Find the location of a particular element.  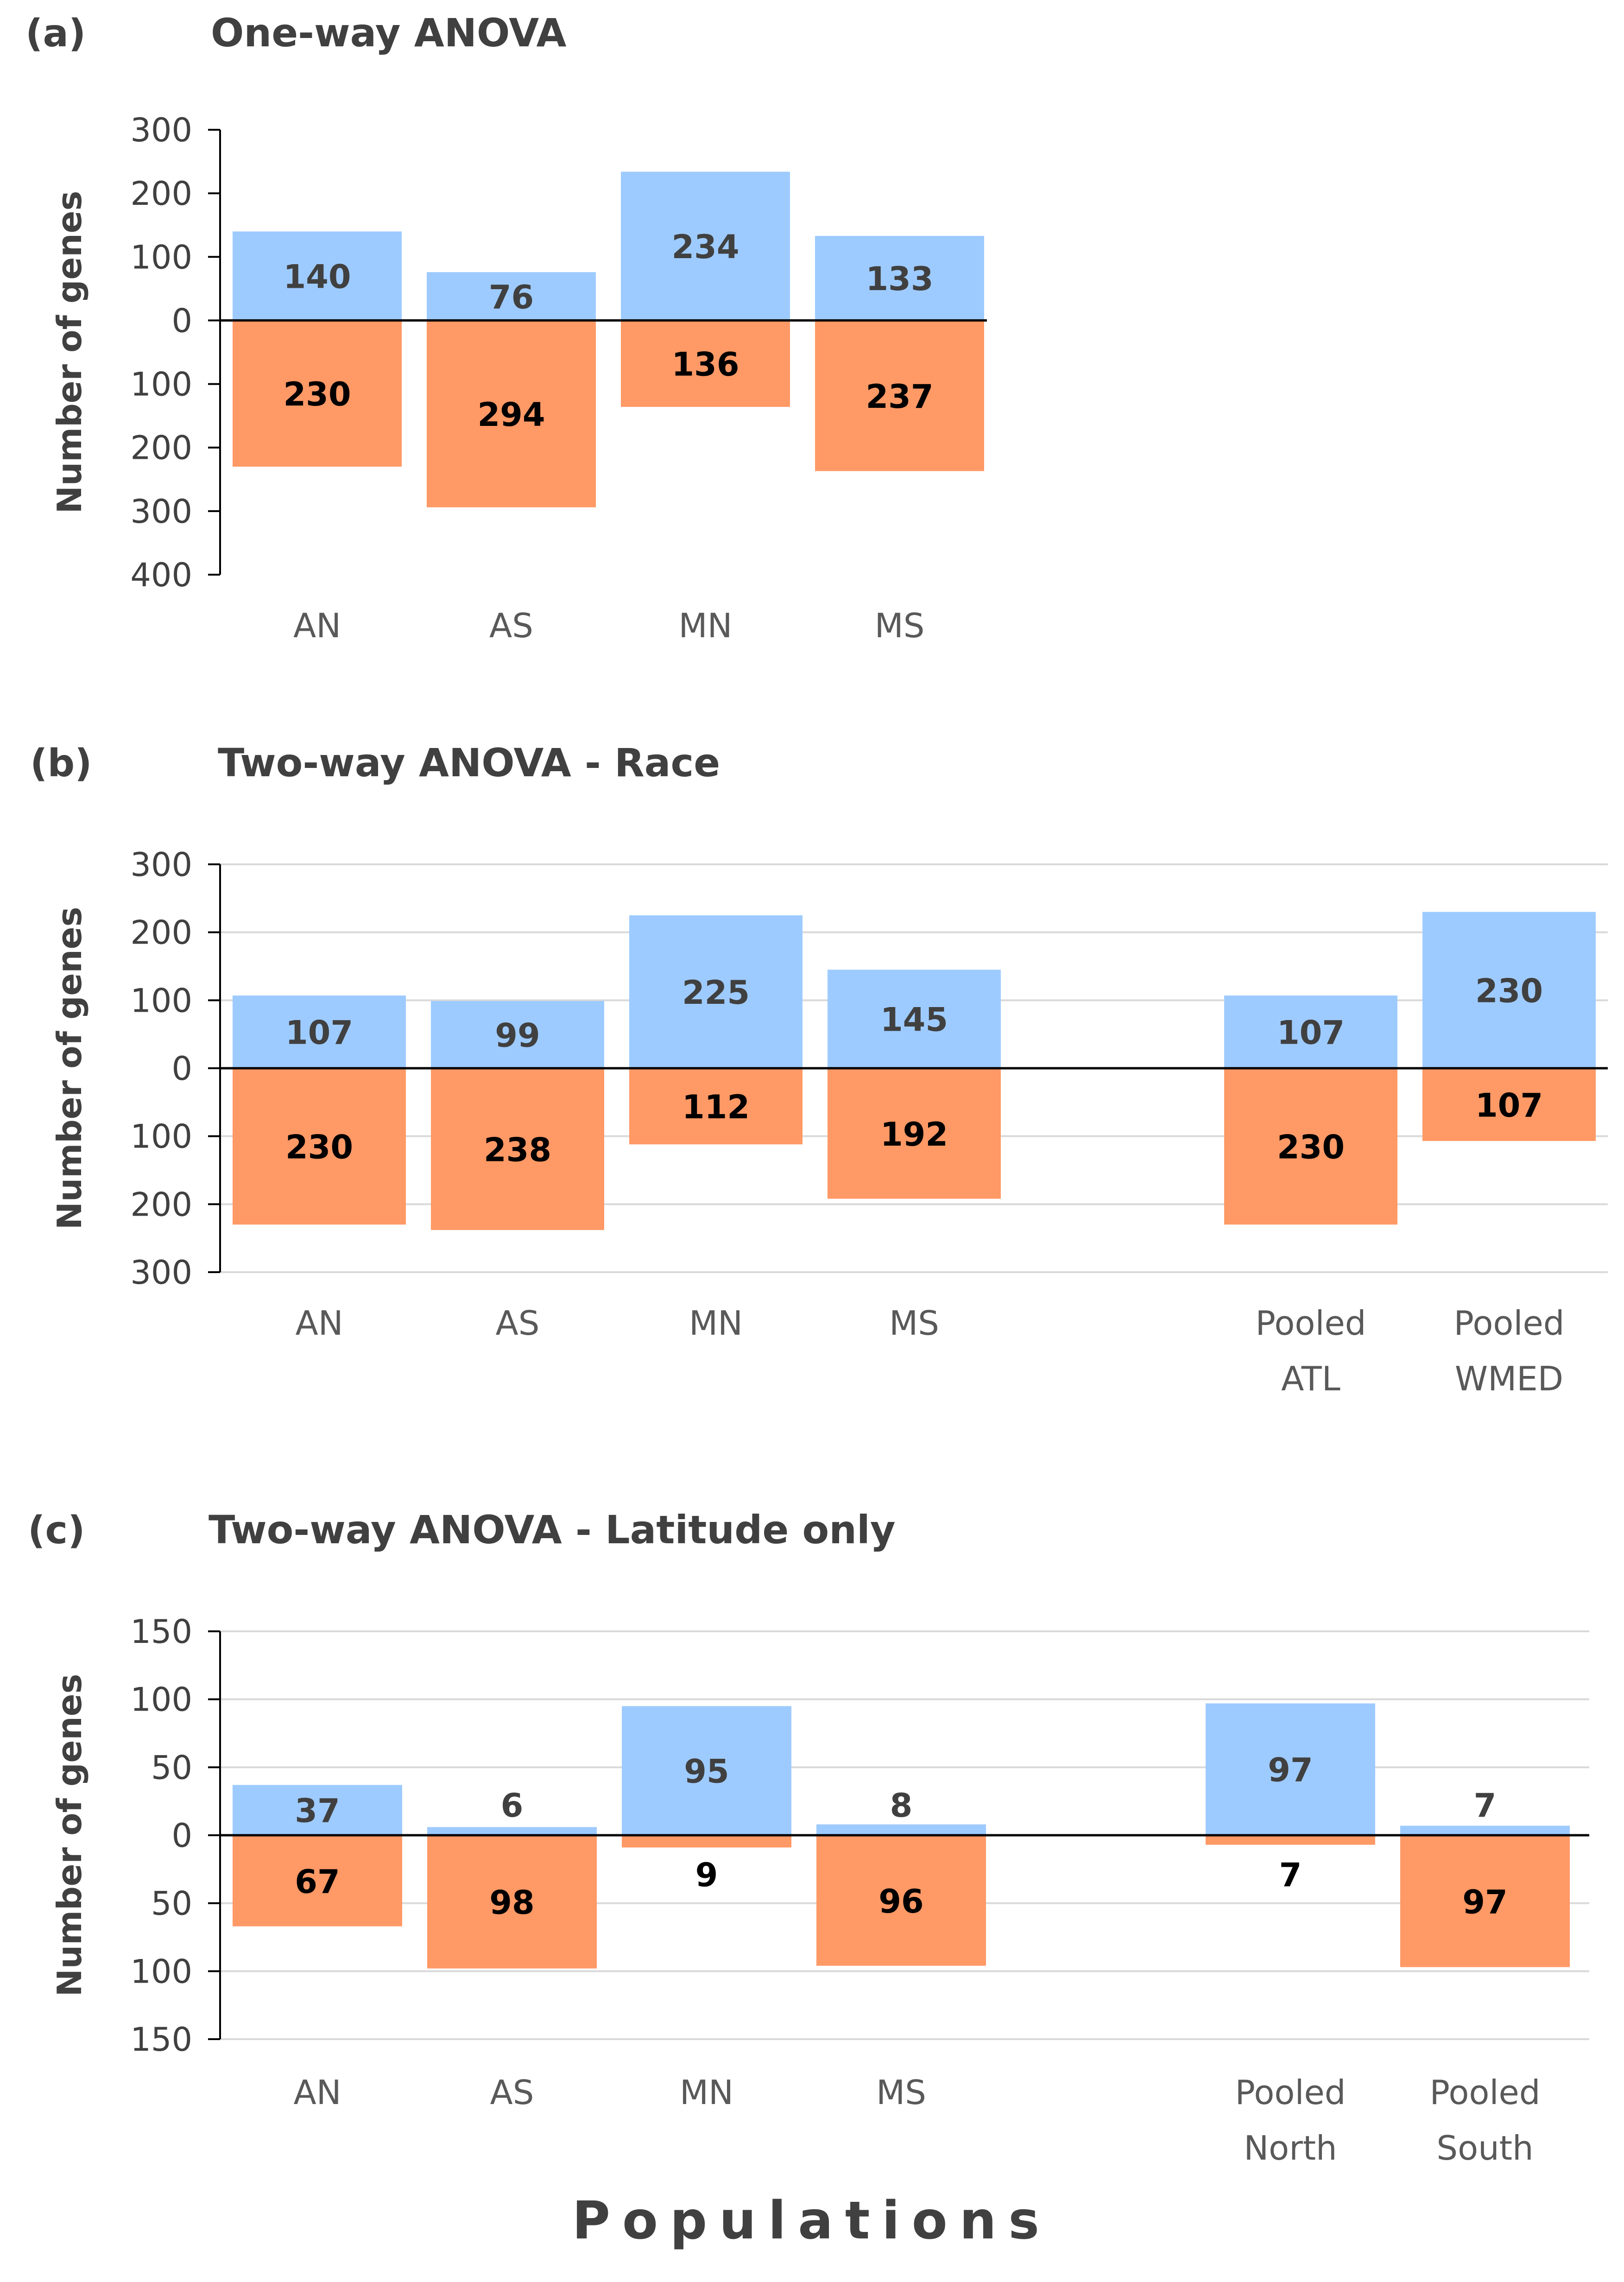

value-label-up-b-1: 99 is located at coordinates (517, 1035).